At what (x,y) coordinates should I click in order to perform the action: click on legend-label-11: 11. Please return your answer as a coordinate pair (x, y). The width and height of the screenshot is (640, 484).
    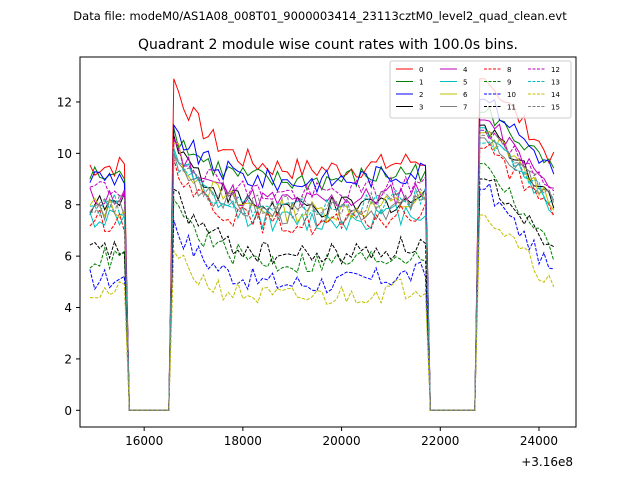
    Looking at the image, I should click on (511, 107).